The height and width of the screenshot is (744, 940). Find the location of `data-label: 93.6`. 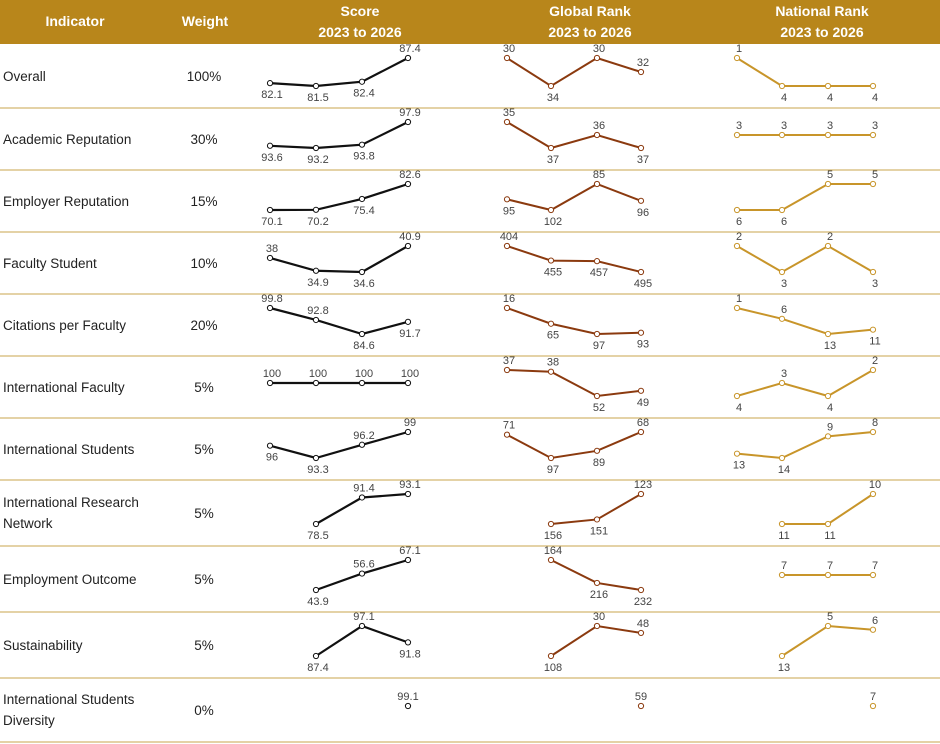

data-label: 93.6 is located at coordinates (271, 158).